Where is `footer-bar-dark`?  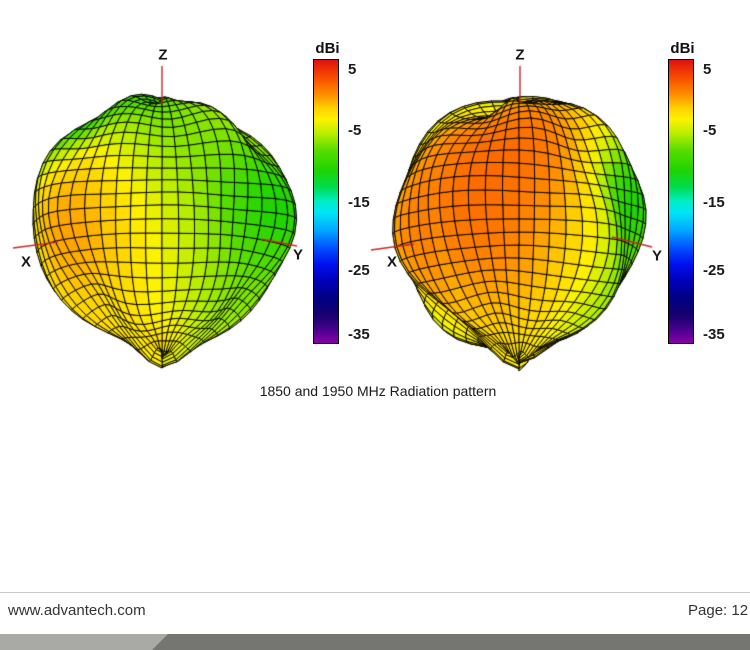
footer-bar-dark is located at coordinates (375, 642).